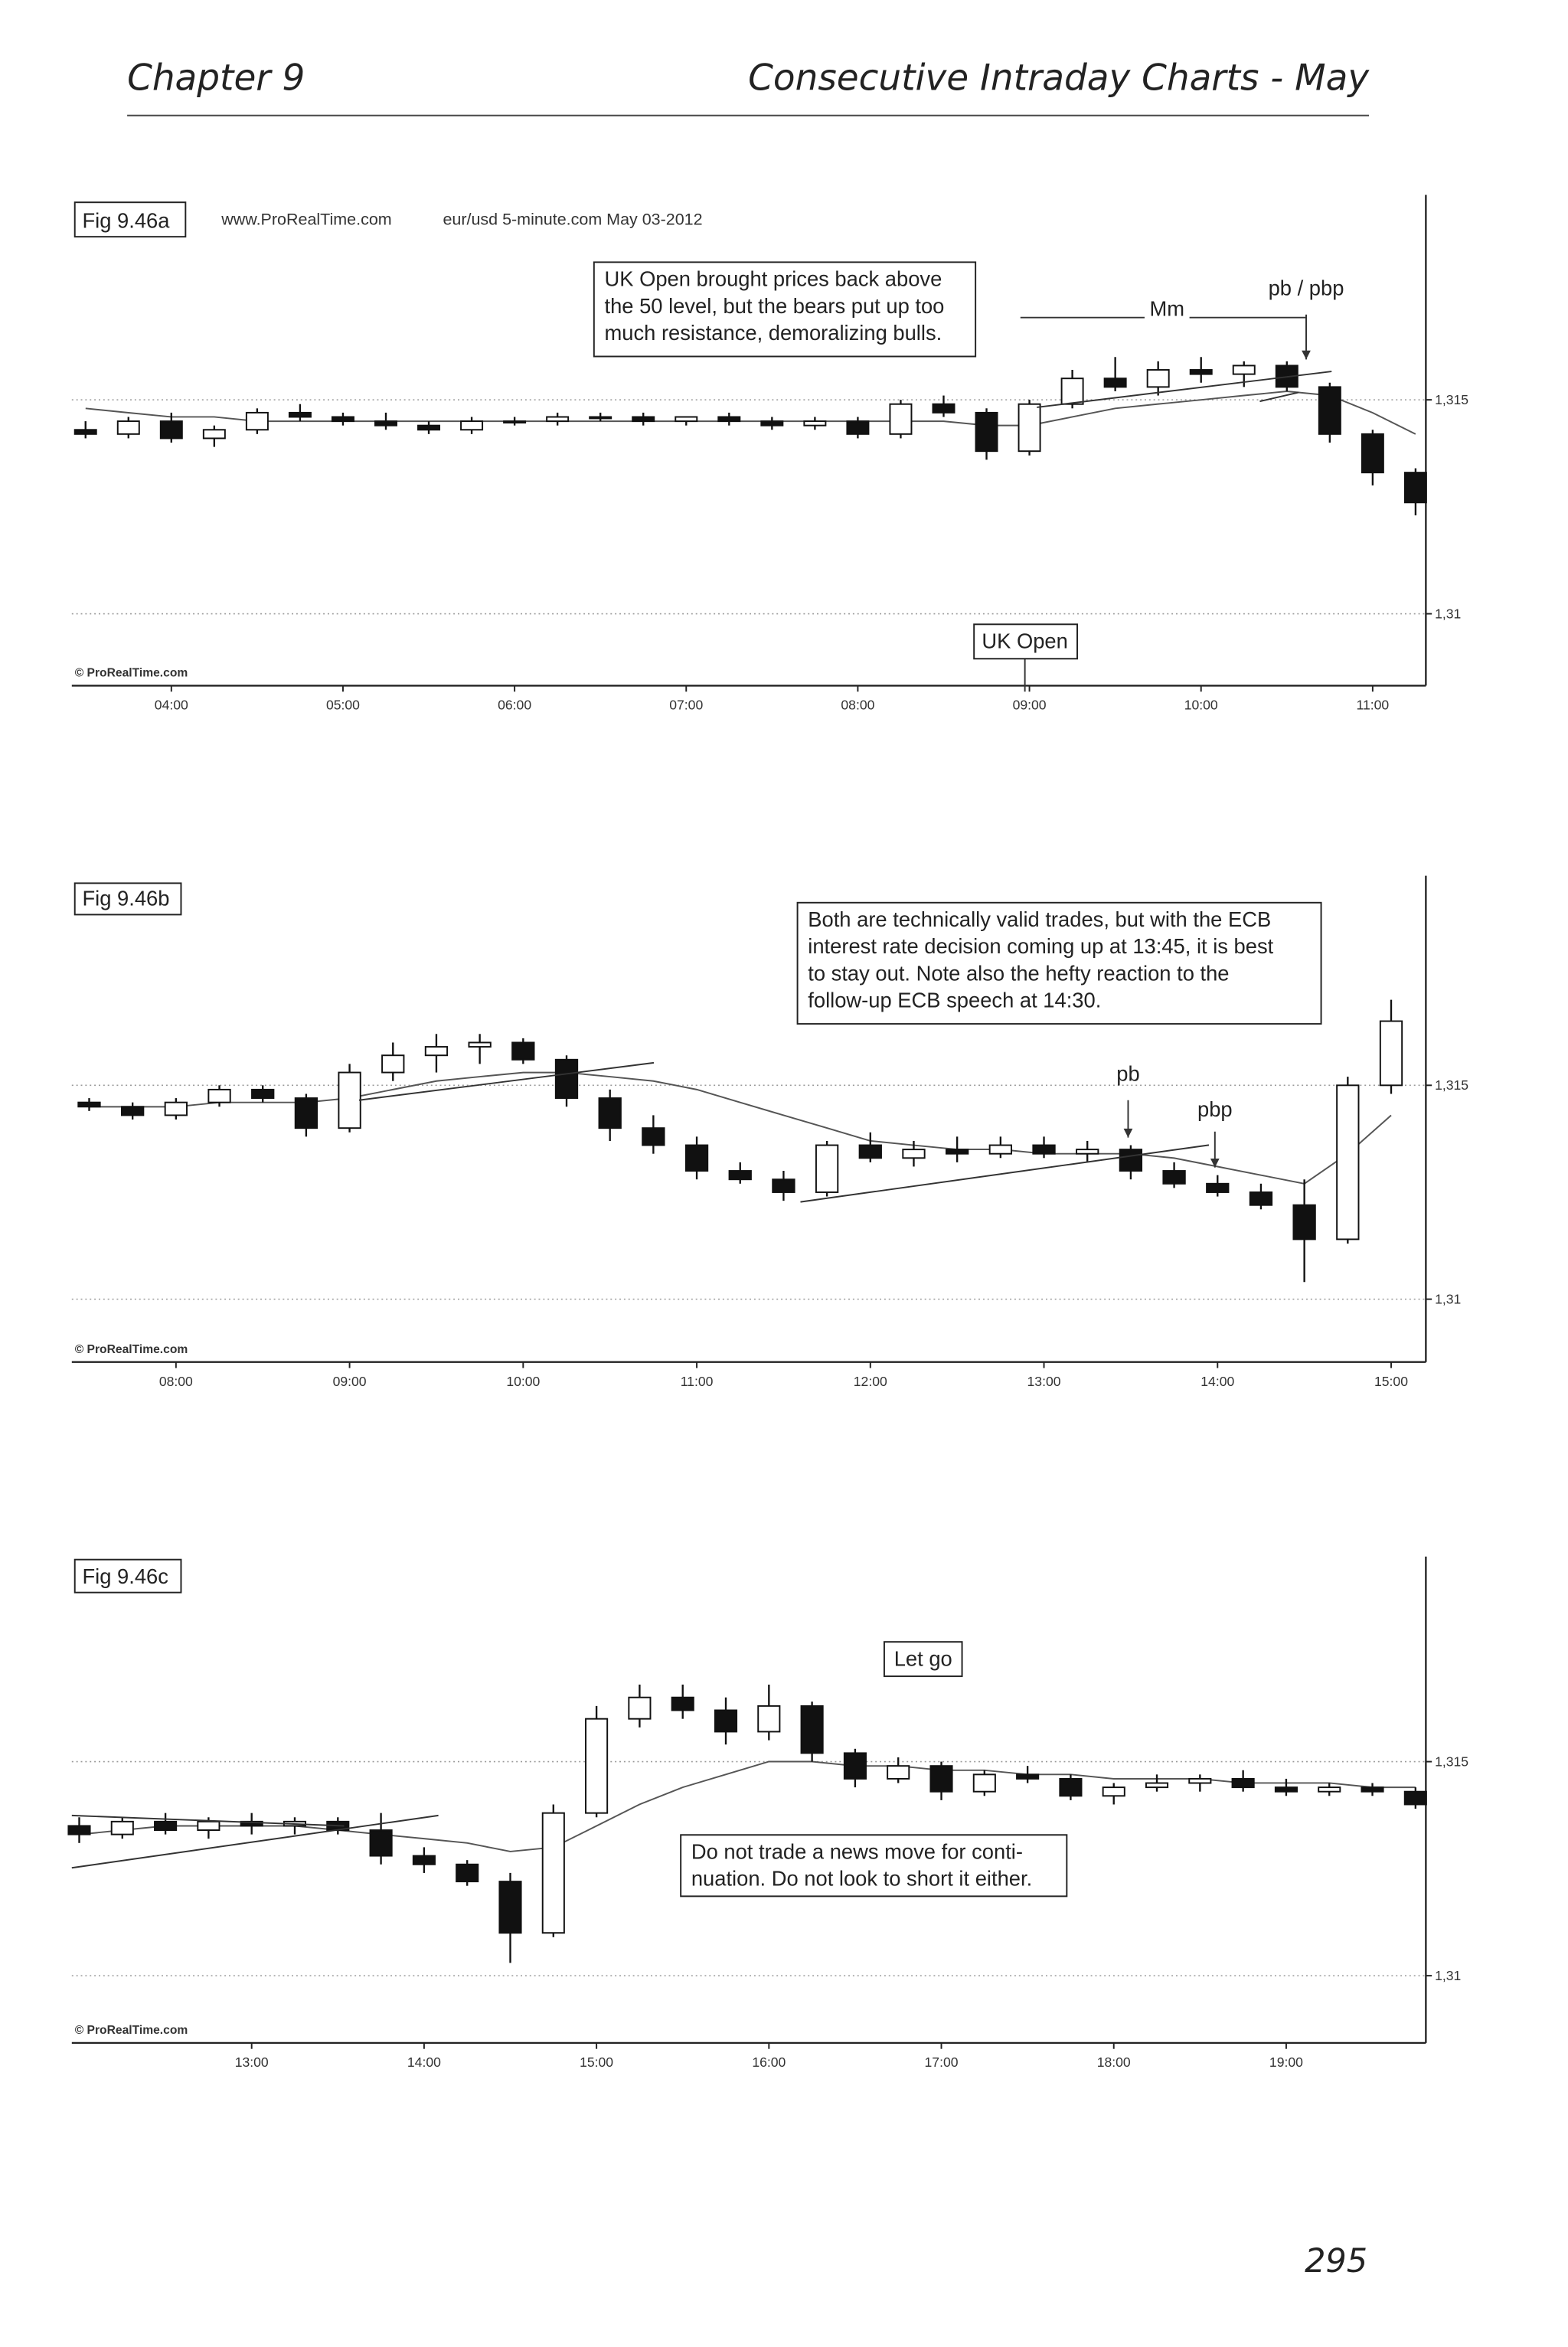  Describe the element at coordinates (1451, 399) in the screenshot. I see `y-tick-label: 1,315` at that location.